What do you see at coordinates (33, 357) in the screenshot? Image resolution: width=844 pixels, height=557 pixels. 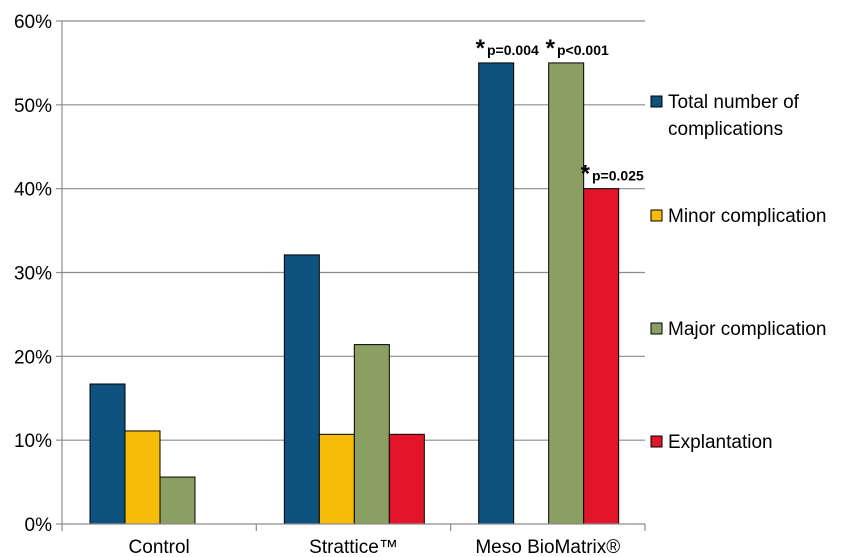 I see `y-tick-label: 20%` at bounding box center [33, 357].